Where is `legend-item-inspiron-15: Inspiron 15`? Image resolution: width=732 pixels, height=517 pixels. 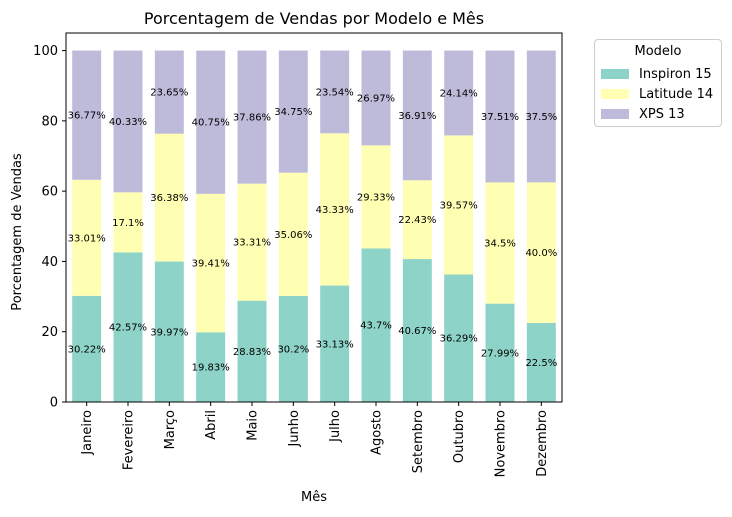 legend-item-inspiron-15: Inspiron 15 is located at coordinates (656, 74).